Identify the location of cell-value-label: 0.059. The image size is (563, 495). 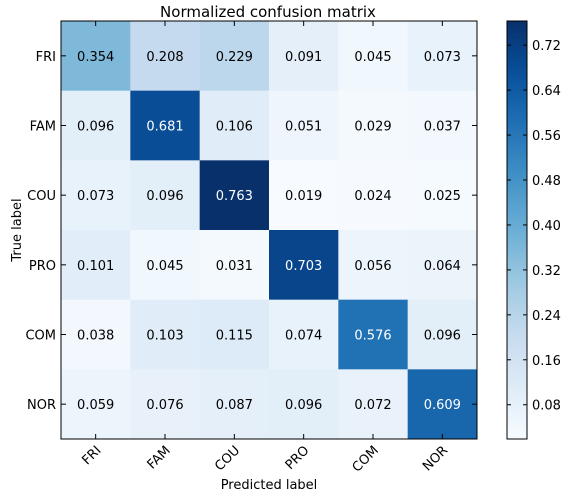
(95, 405).